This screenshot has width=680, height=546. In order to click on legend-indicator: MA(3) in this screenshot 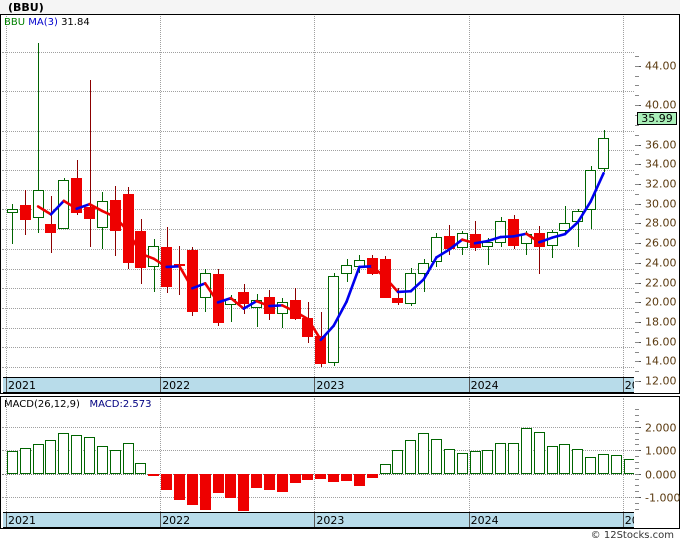, I will do `click(43, 22)`.